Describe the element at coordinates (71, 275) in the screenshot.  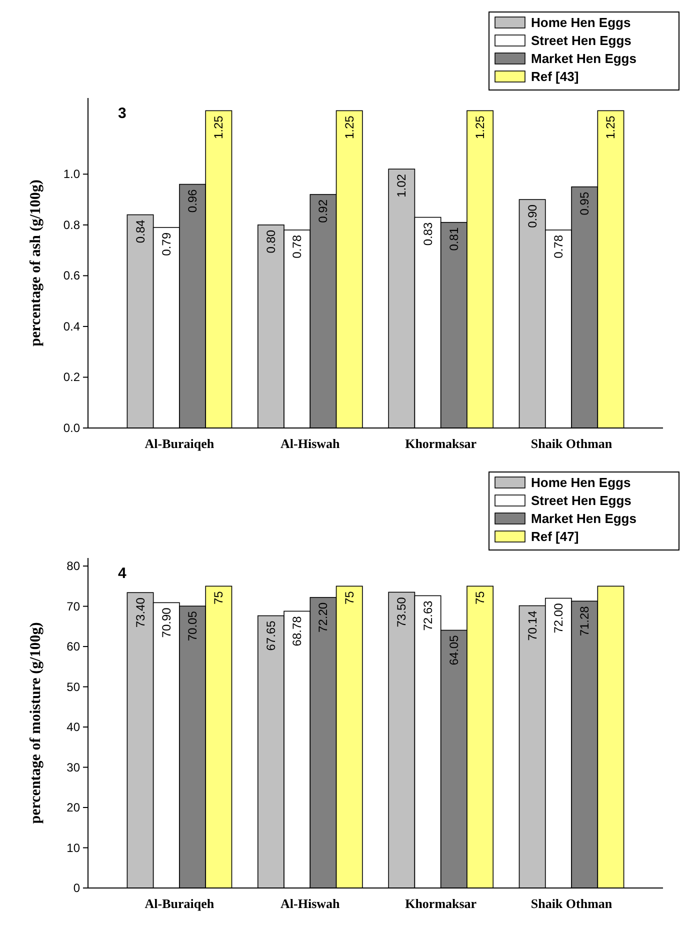
I see `y-tick-label: 0.6` at that location.